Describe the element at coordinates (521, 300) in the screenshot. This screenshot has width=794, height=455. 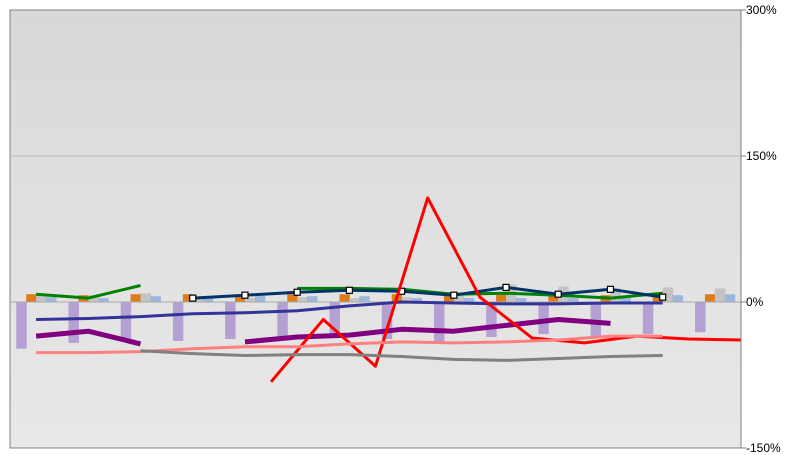
I see `bar-s3-c9` at that location.